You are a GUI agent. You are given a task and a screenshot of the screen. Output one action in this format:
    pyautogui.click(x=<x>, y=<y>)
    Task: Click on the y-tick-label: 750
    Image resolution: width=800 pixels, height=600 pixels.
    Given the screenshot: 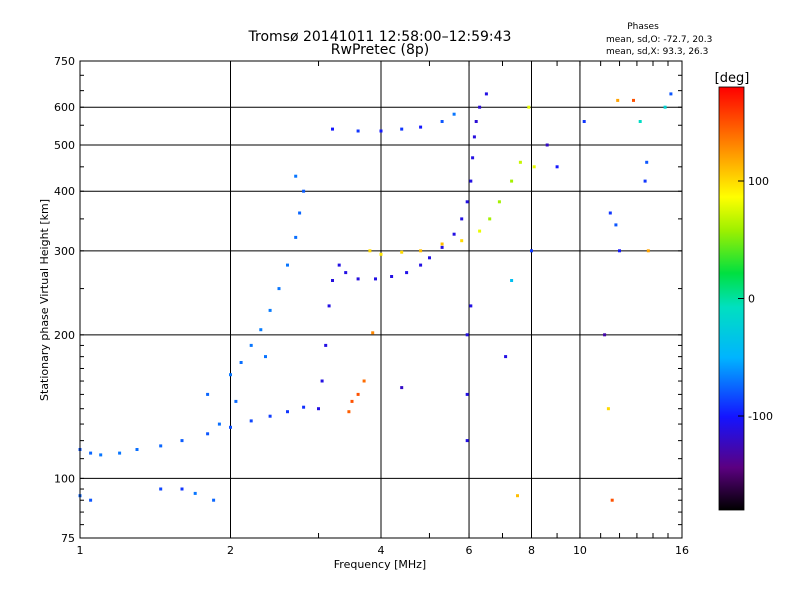 What is the action you would take?
    pyautogui.click(x=64, y=61)
    